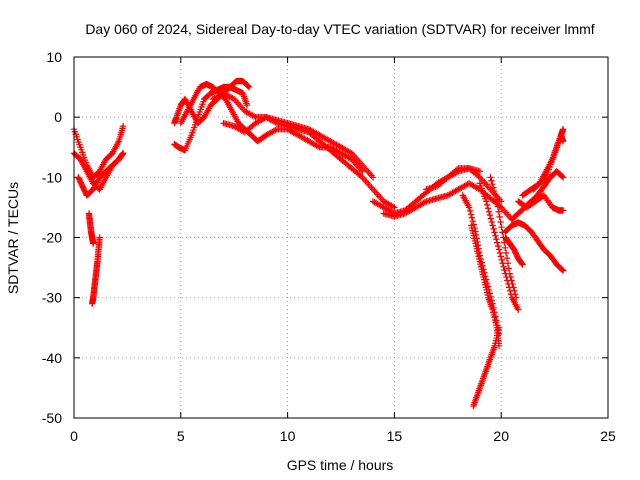  Describe the element at coordinates (340, 465) in the screenshot. I see `x-axis-label: GPS time / hours` at that location.